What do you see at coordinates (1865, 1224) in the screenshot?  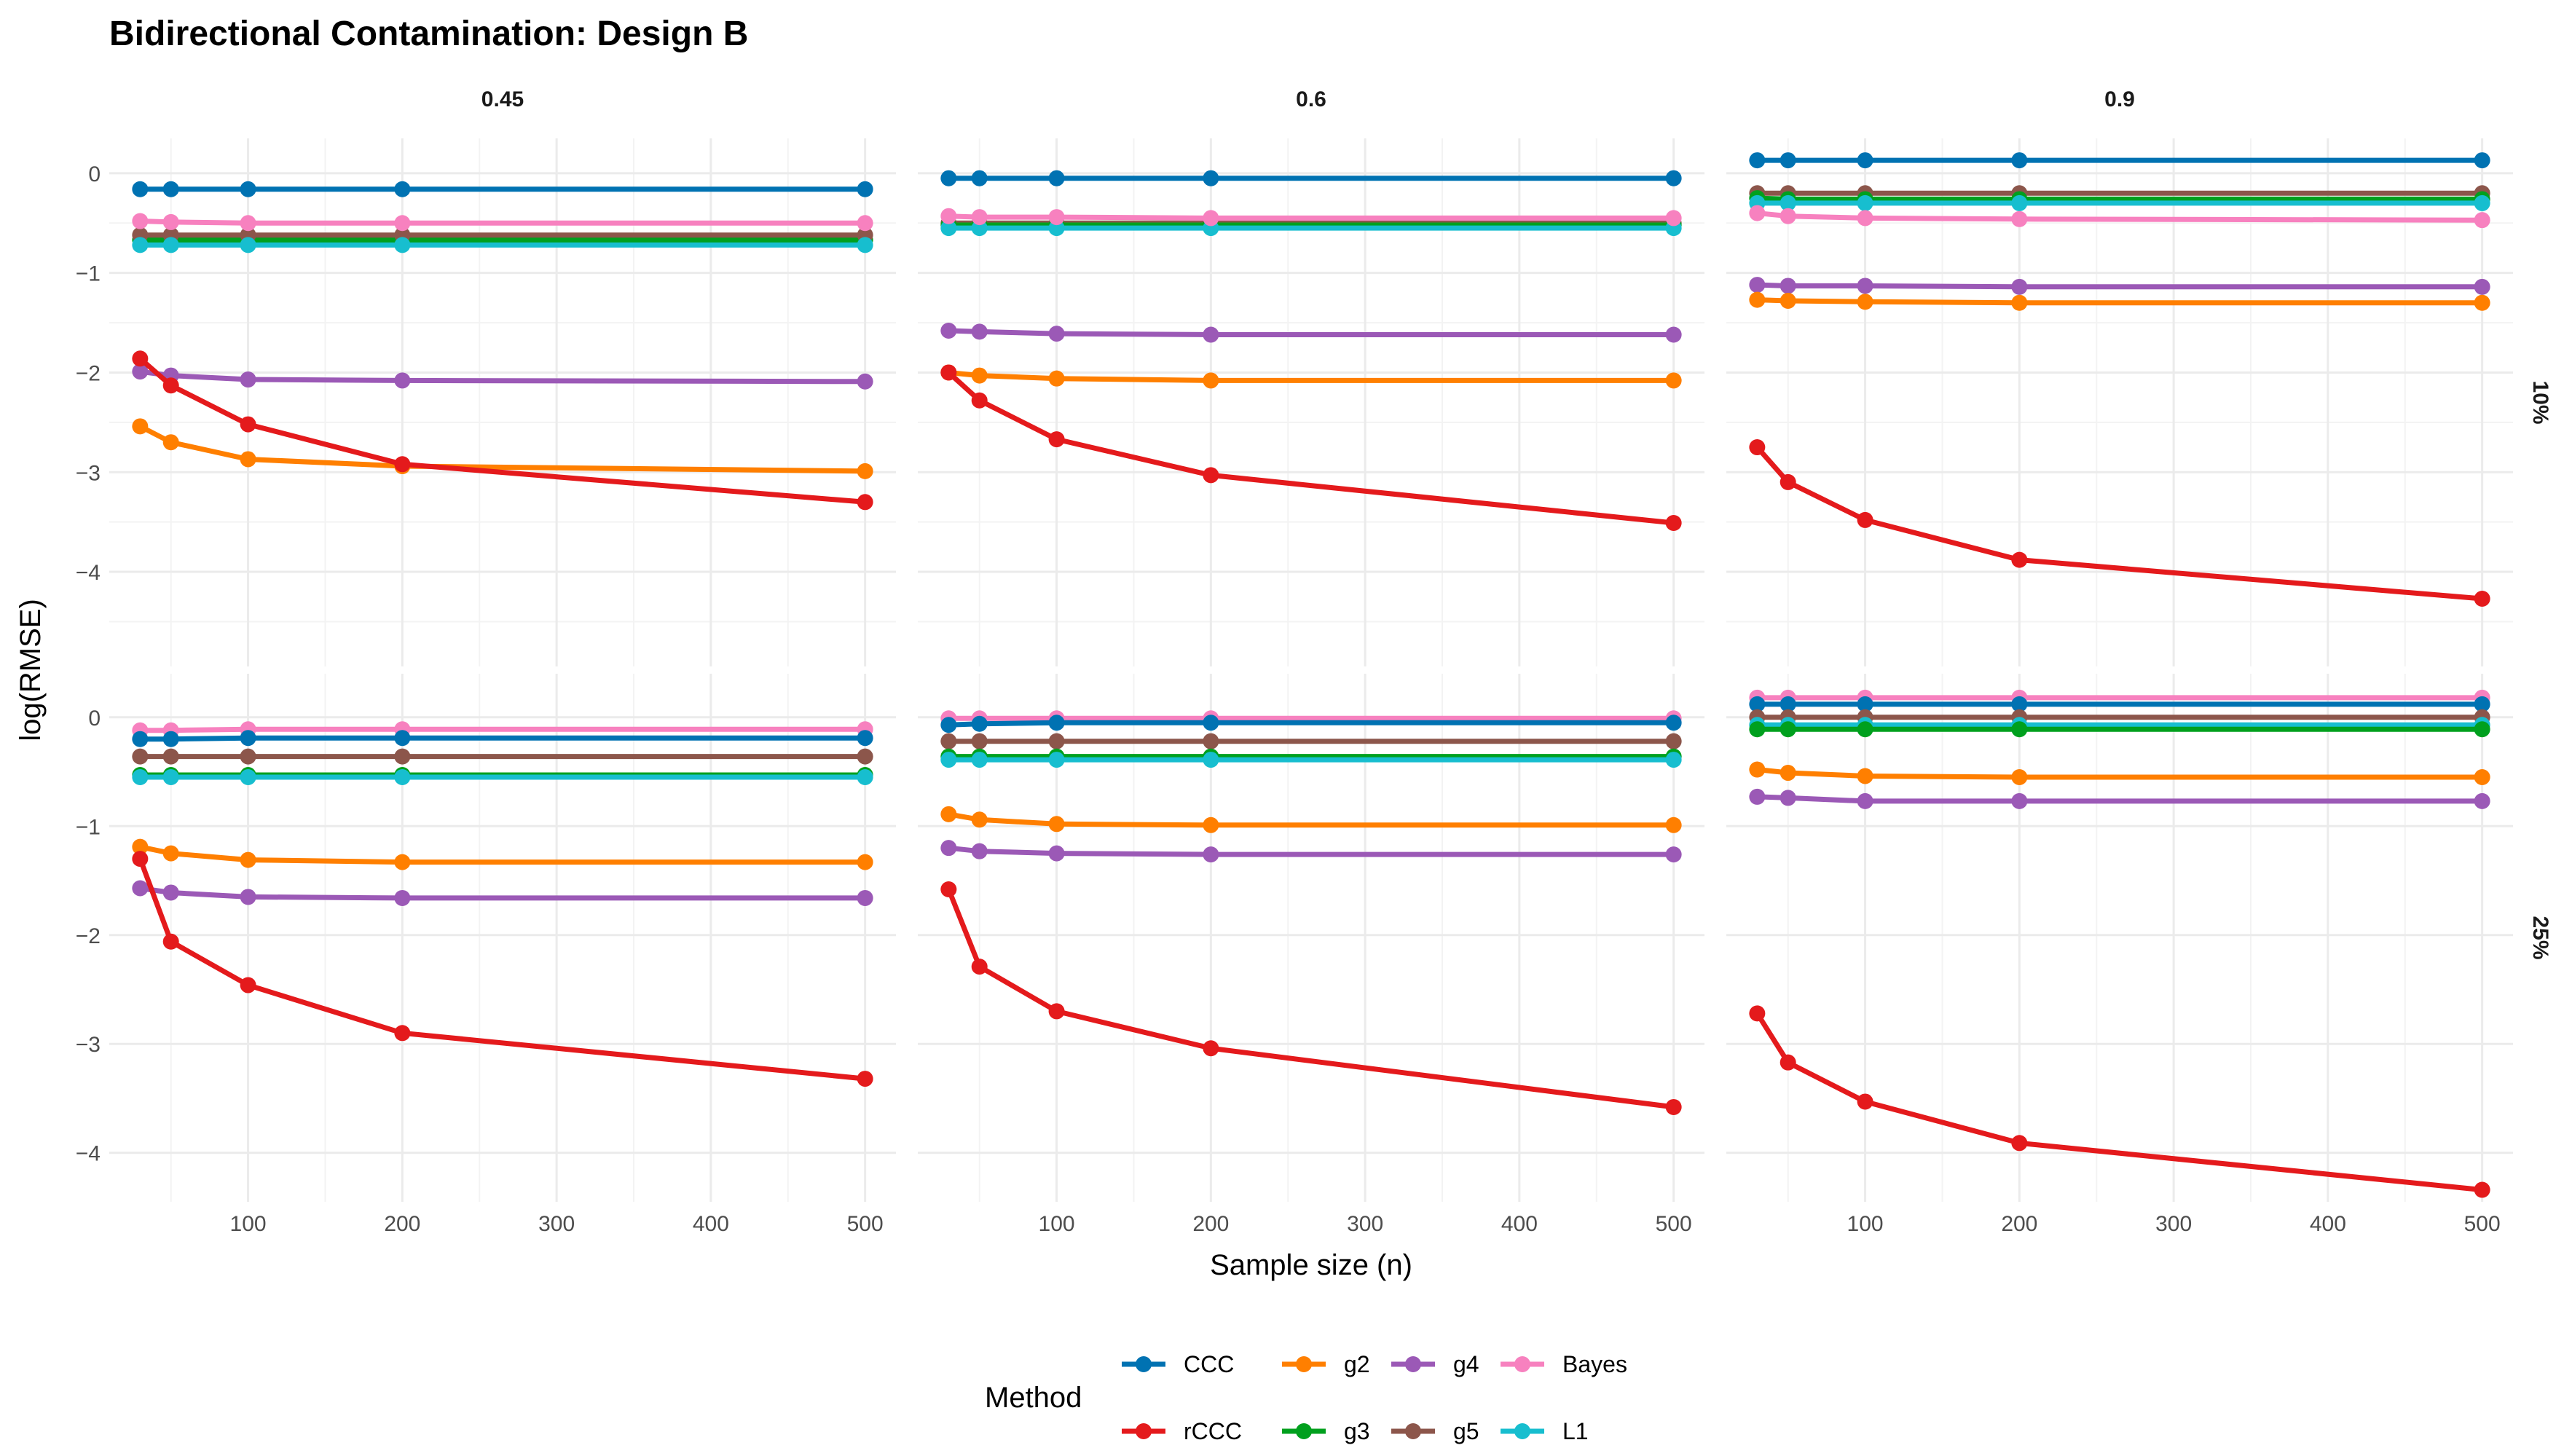 I see `x-tick-label: 100` at bounding box center [1865, 1224].